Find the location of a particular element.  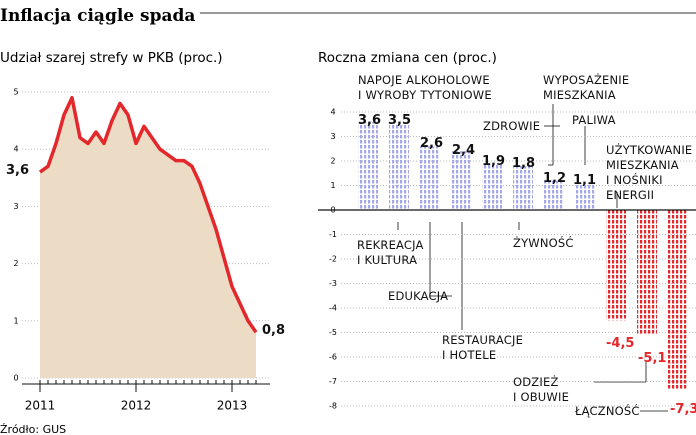

y-tick-label: -5 is located at coordinates (333, 332).